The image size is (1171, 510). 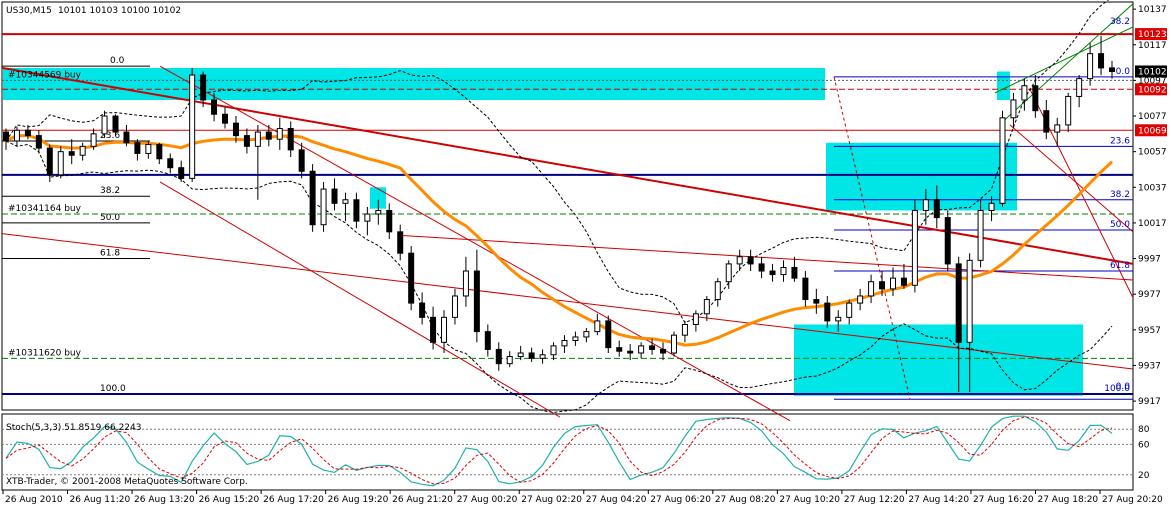 What do you see at coordinates (1144, 476) in the screenshot?
I see `stoch-tick-label: 20` at bounding box center [1144, 476].